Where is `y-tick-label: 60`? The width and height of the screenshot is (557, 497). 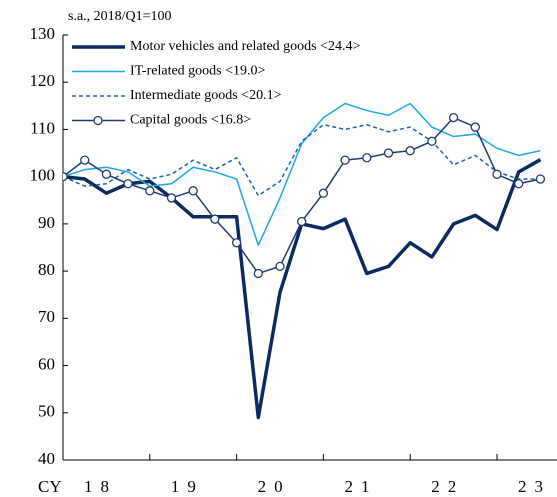 y-tick-label: 60 is located at coordinates (46, 363).